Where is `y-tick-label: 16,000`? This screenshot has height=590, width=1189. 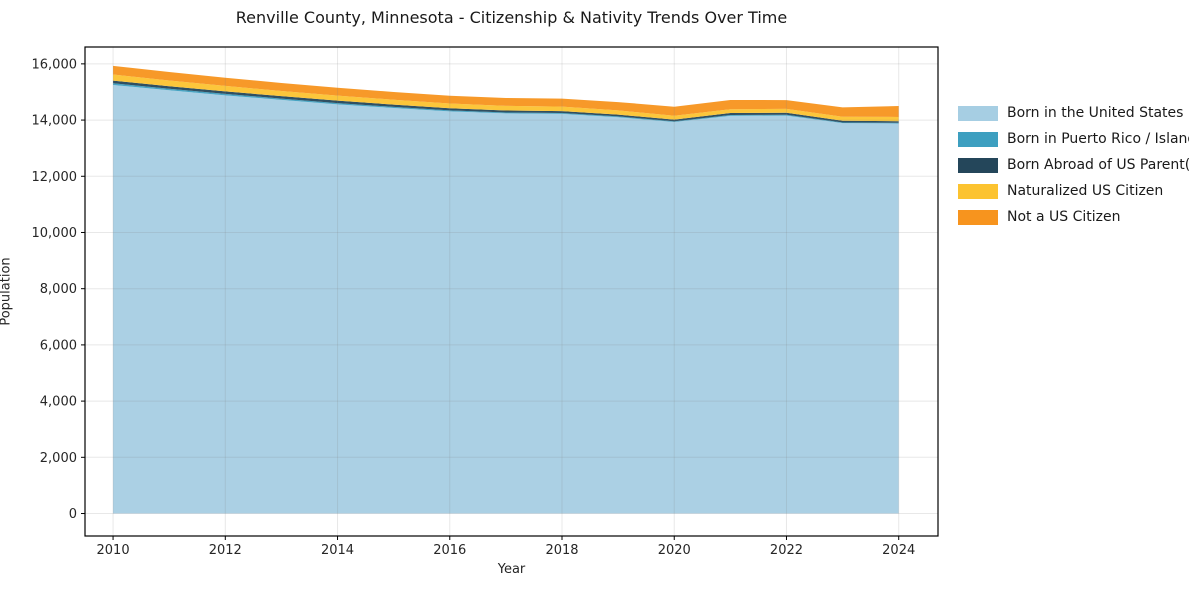
y-tick-label: 16,000 is located at coordinates (55, 64).